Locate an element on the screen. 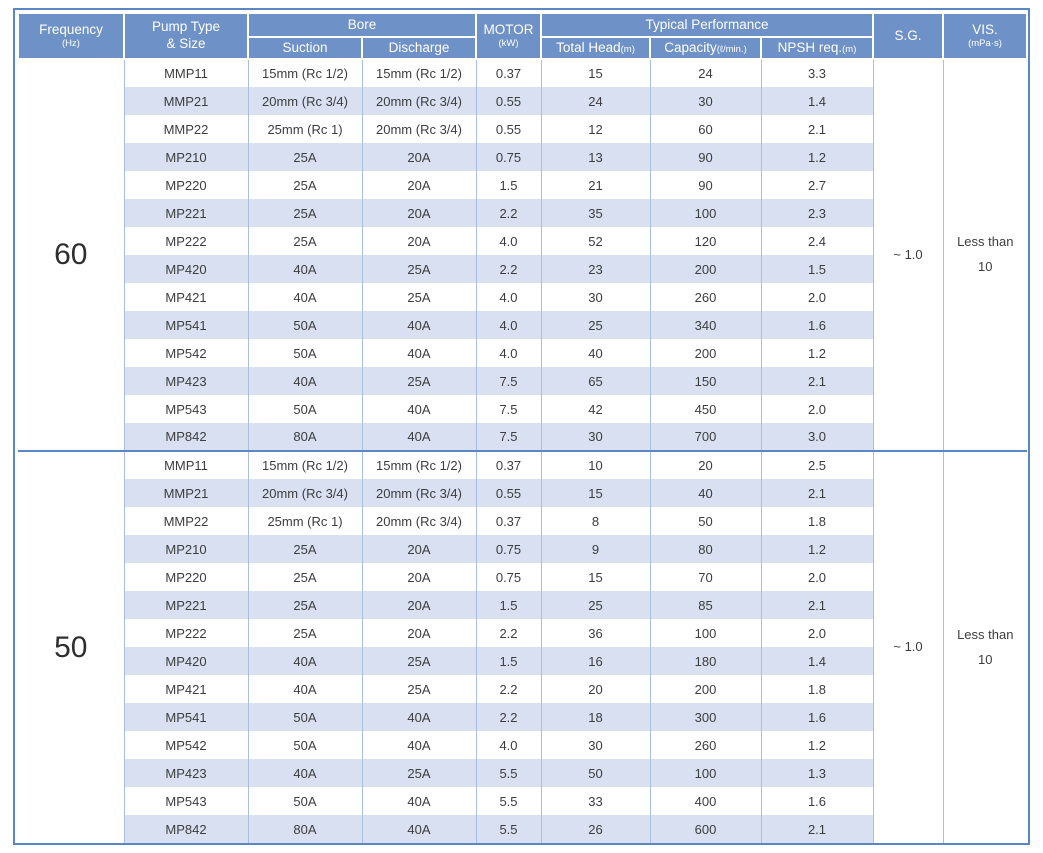 The height and width of the screenshot is (853, 1043). capacity-cell: 85 is located at coordinates (705, 605).